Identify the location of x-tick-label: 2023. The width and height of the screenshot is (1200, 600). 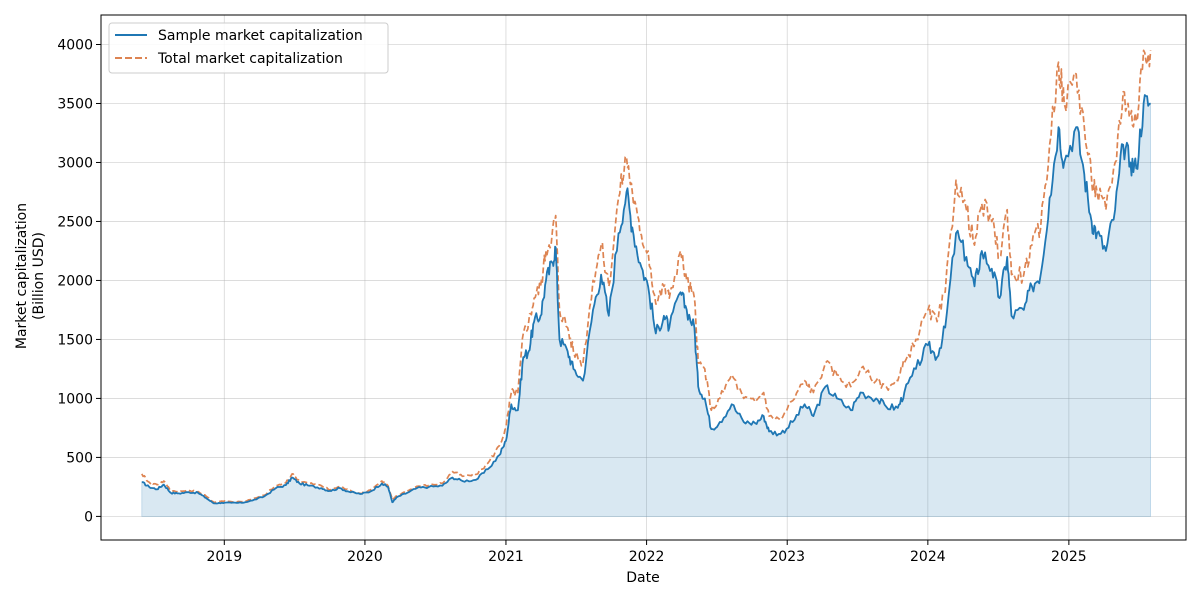
(787, 557).